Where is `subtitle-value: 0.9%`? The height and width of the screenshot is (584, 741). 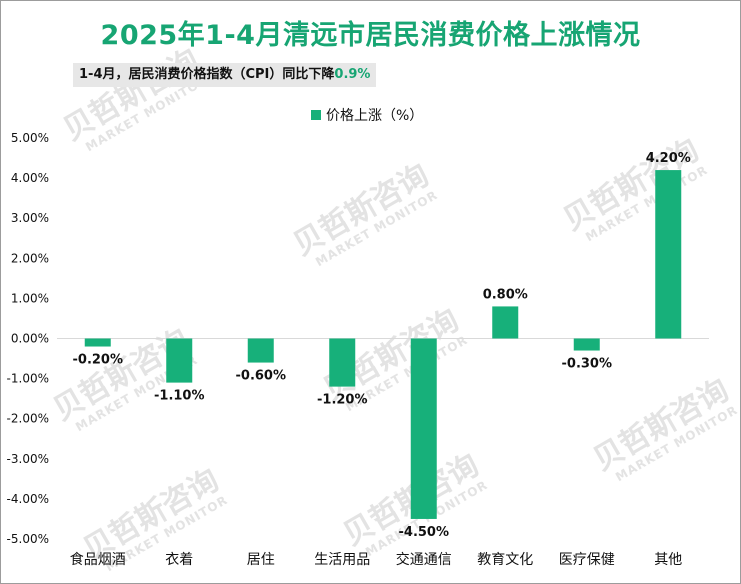 subtitle-value: 0.9% is located at coordinates (352, 74).